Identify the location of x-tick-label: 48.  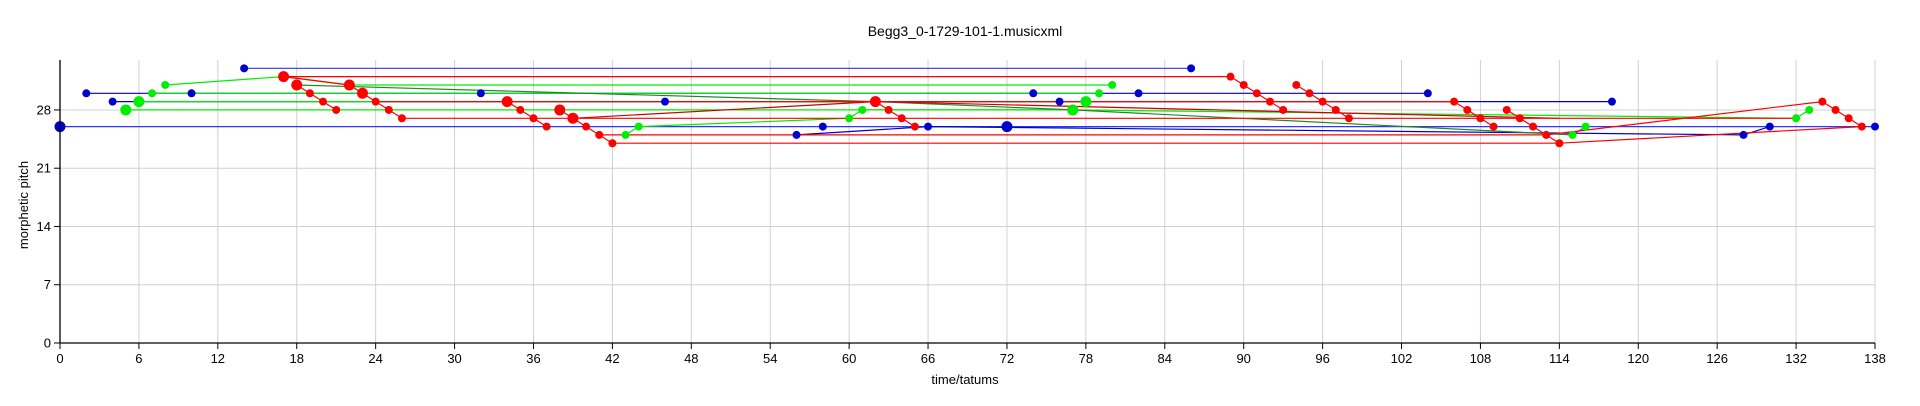
(691, 358).